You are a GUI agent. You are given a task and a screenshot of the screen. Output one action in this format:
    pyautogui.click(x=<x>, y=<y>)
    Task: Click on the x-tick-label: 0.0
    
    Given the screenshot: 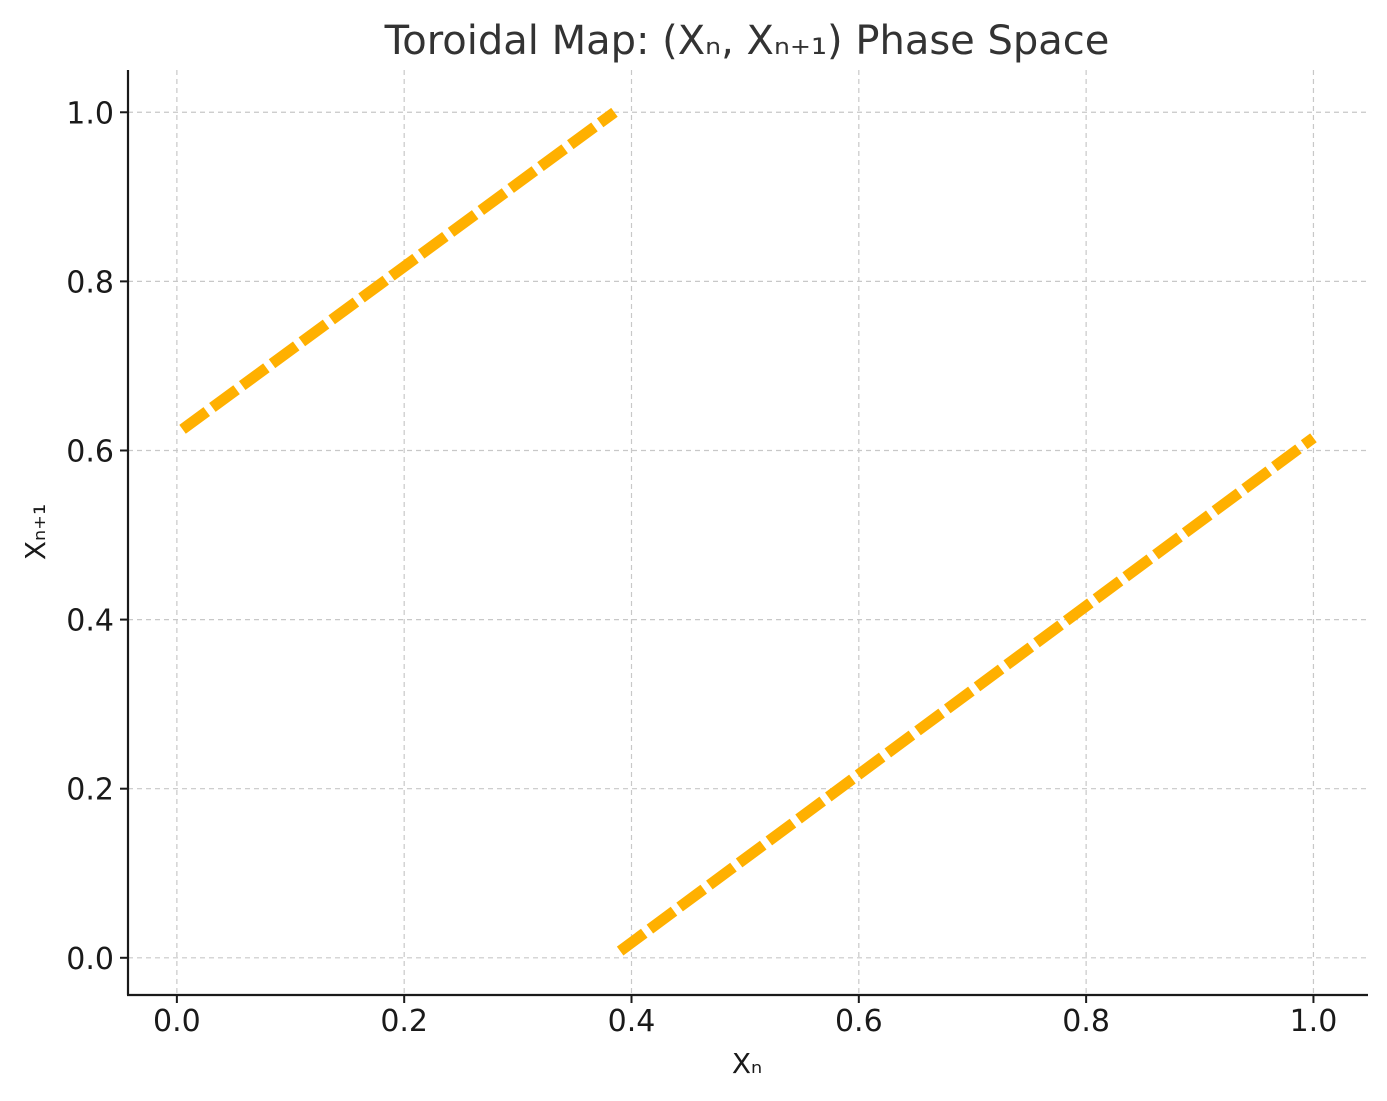 What is the action you would take?
    pyautogui.click(x=177, y=1021)
    